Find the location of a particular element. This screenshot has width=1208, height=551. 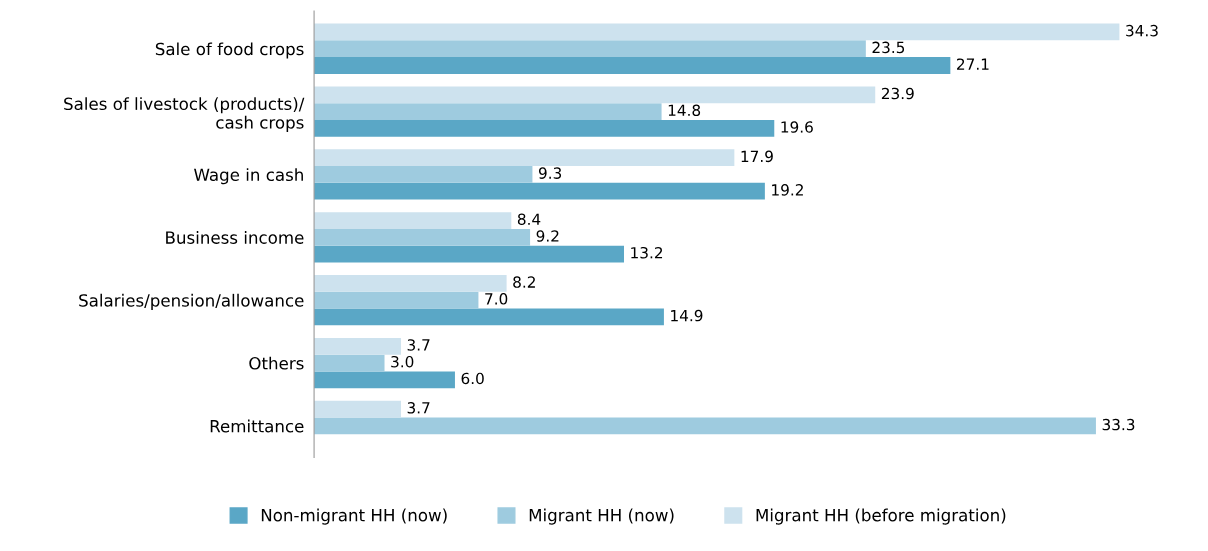

y-tick-label: Wage in cash is located at coordinates (248, 176).